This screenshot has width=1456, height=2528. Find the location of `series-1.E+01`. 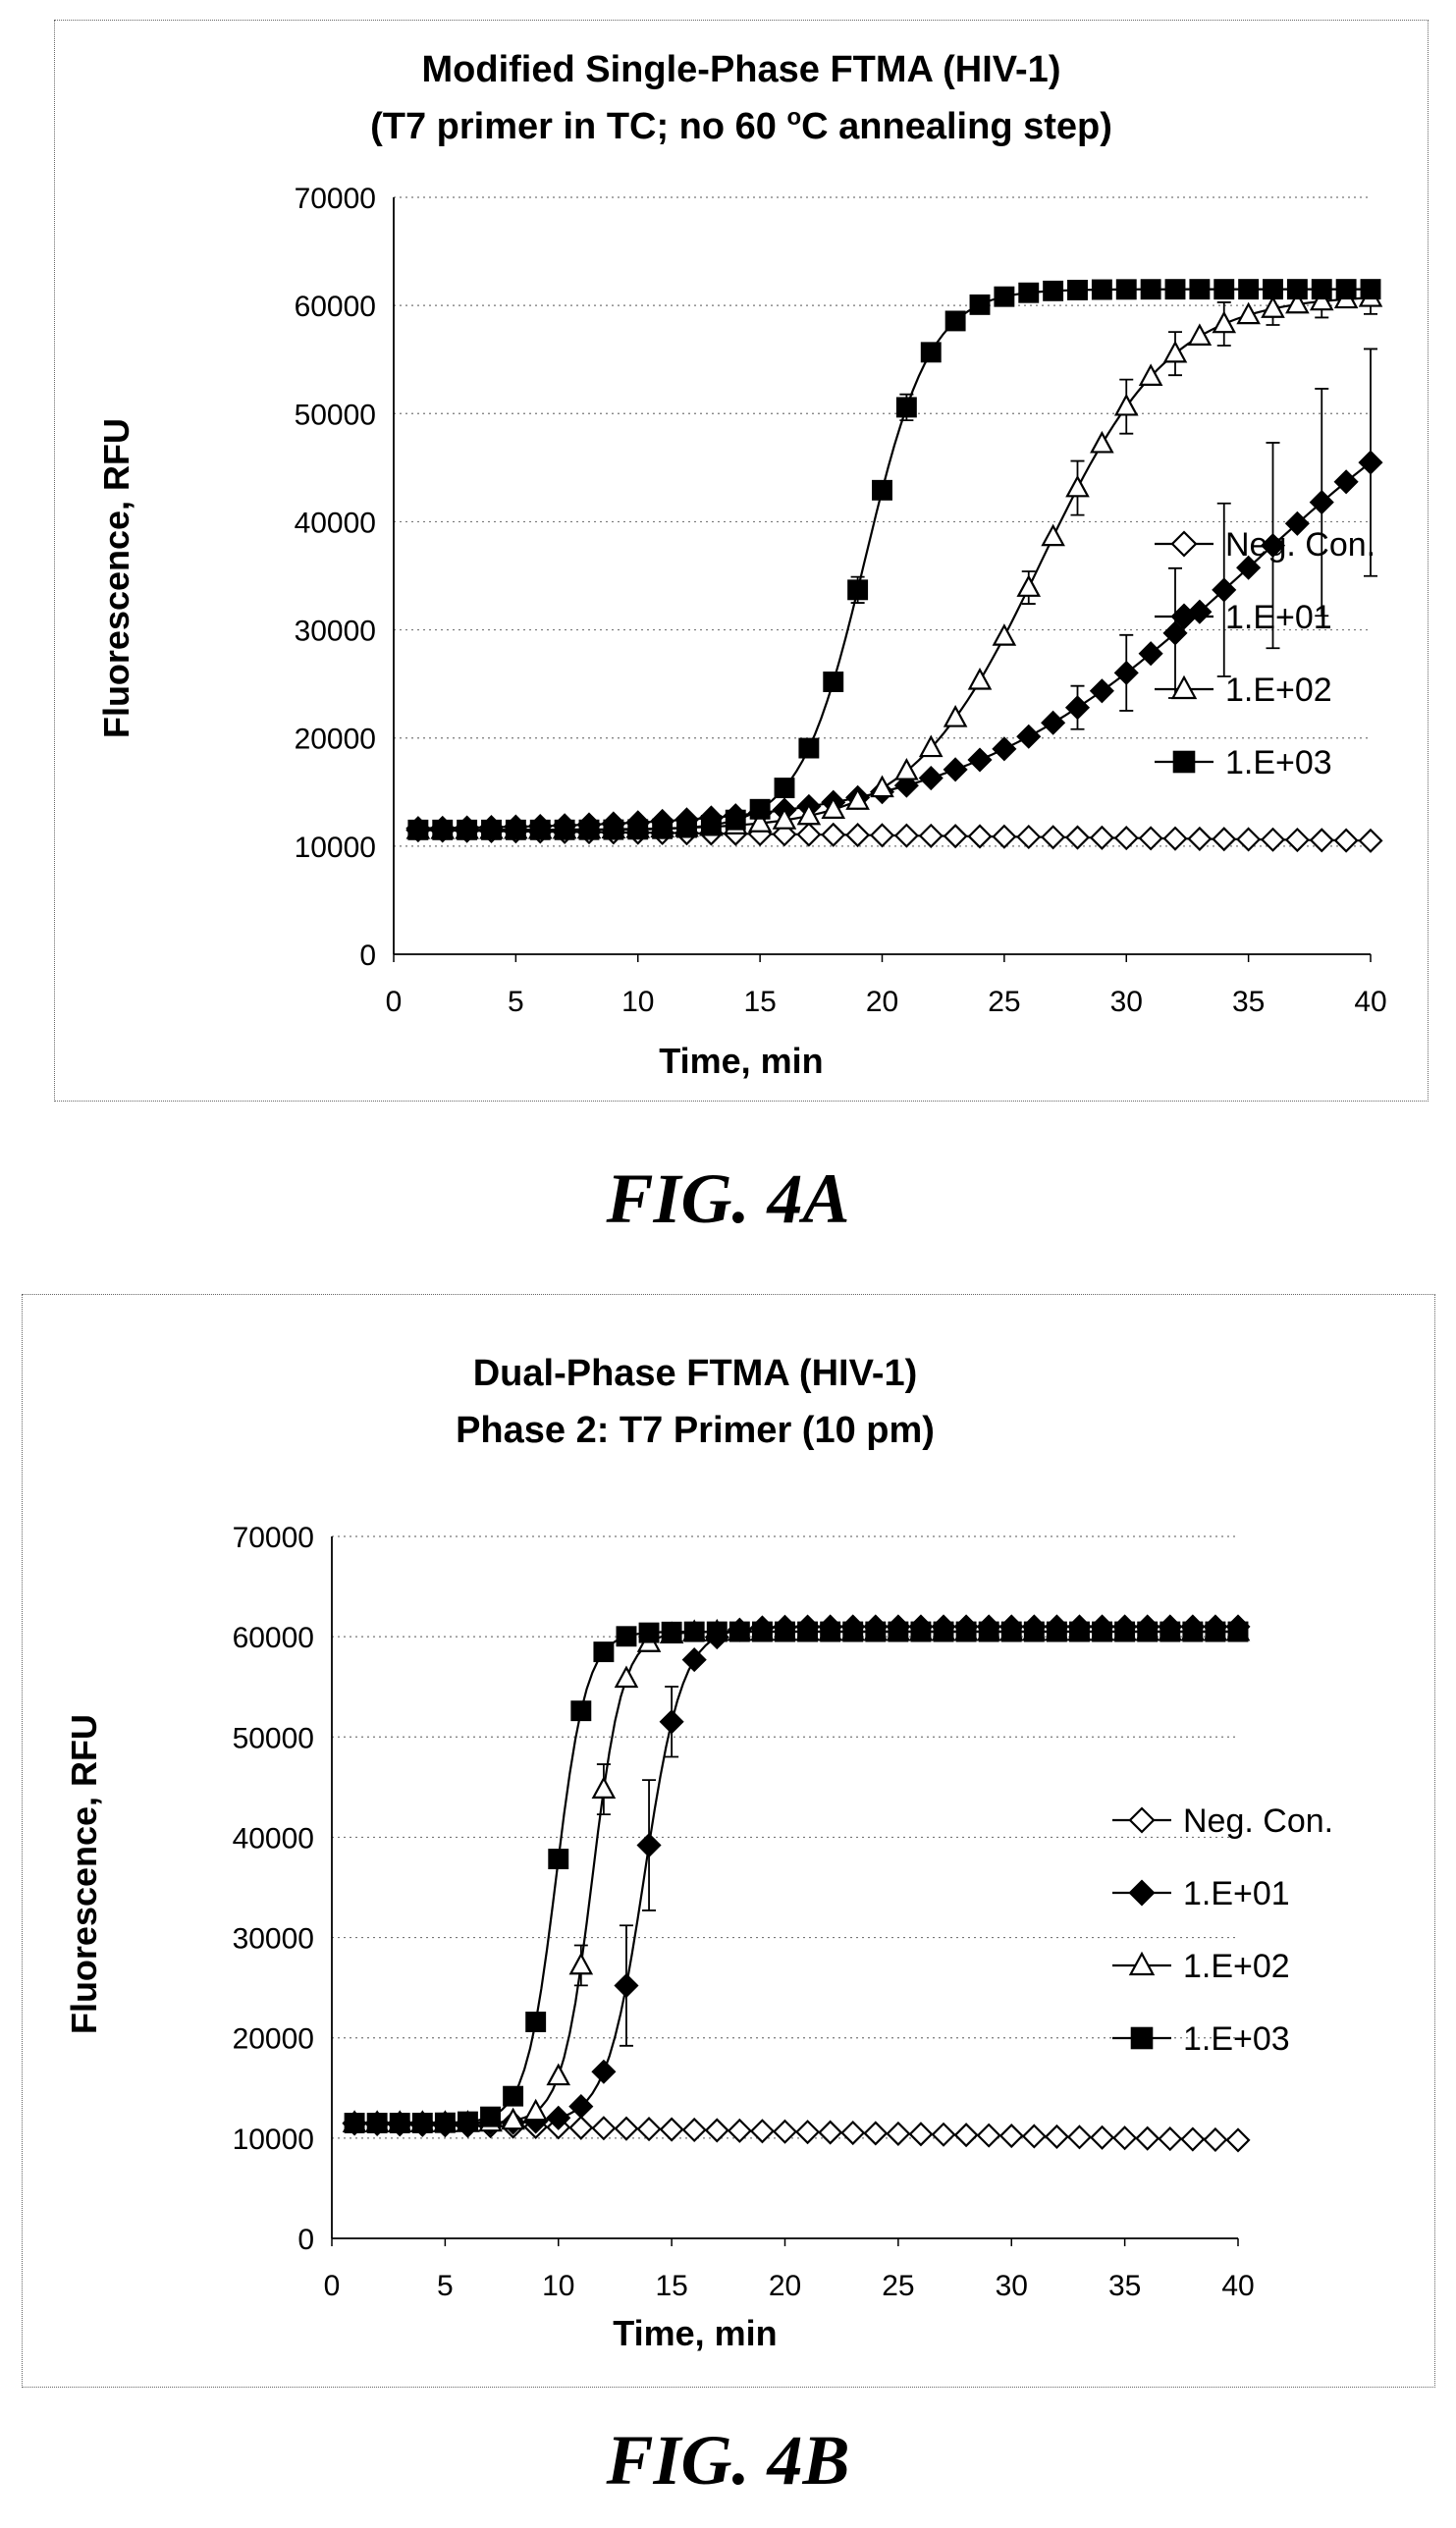

series-1.E+01 is located at coordinates (796, 1875).